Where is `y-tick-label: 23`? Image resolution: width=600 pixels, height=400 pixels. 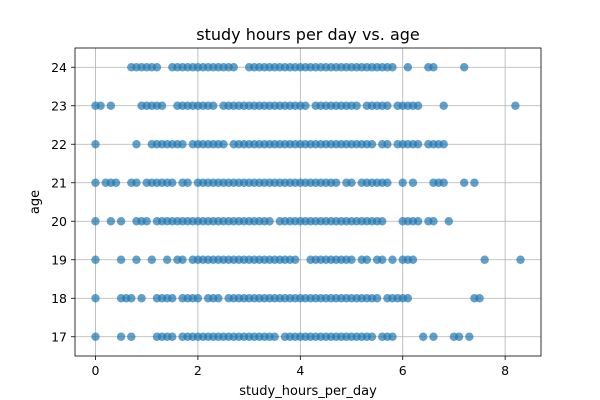
y-tick-label: 23 is located at coordinates (59, 105).